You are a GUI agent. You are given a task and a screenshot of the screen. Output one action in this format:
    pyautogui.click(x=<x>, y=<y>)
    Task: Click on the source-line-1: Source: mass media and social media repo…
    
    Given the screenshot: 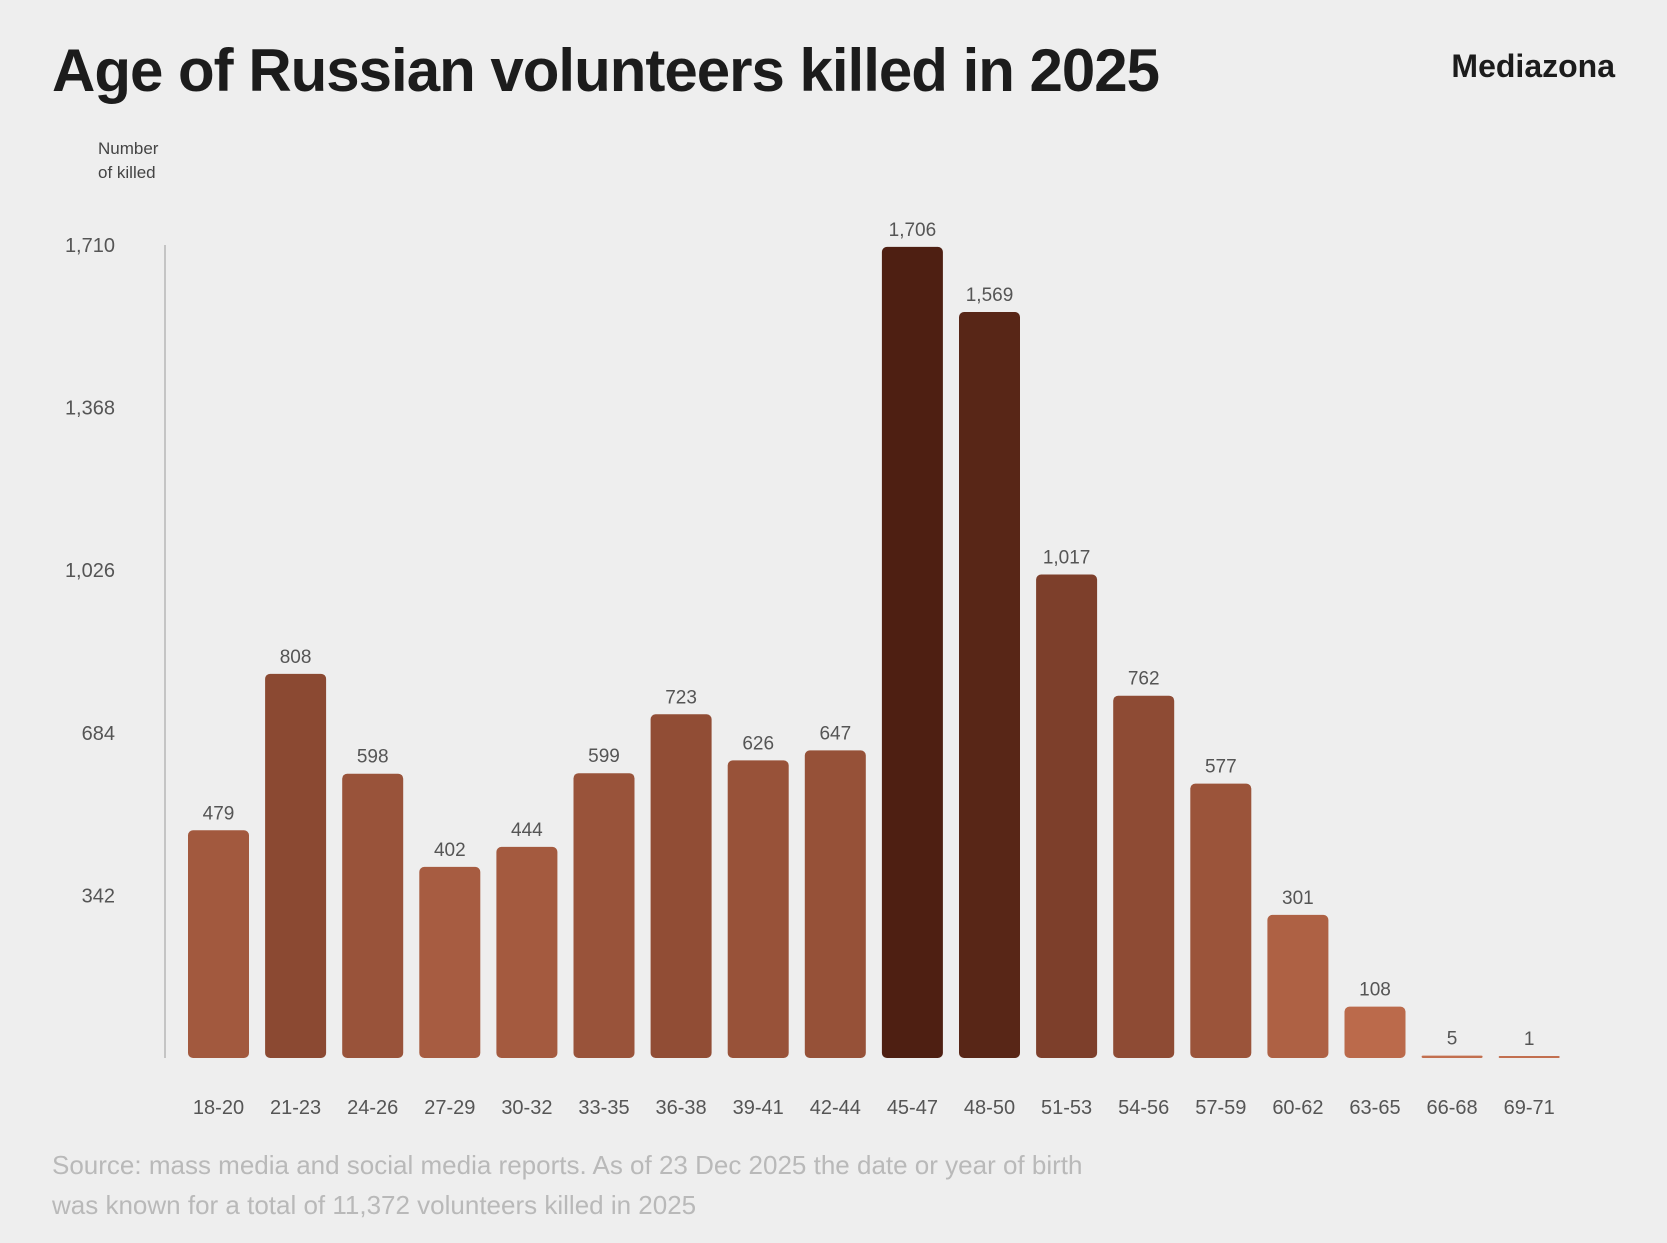 What is the action you would take?
    pyautogui.click(x=567, y=1165)
    